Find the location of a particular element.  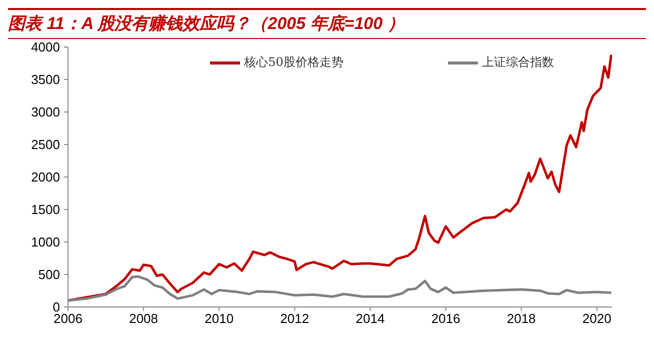

y-tick-label: 3500 is located at coordinates (45, 80).